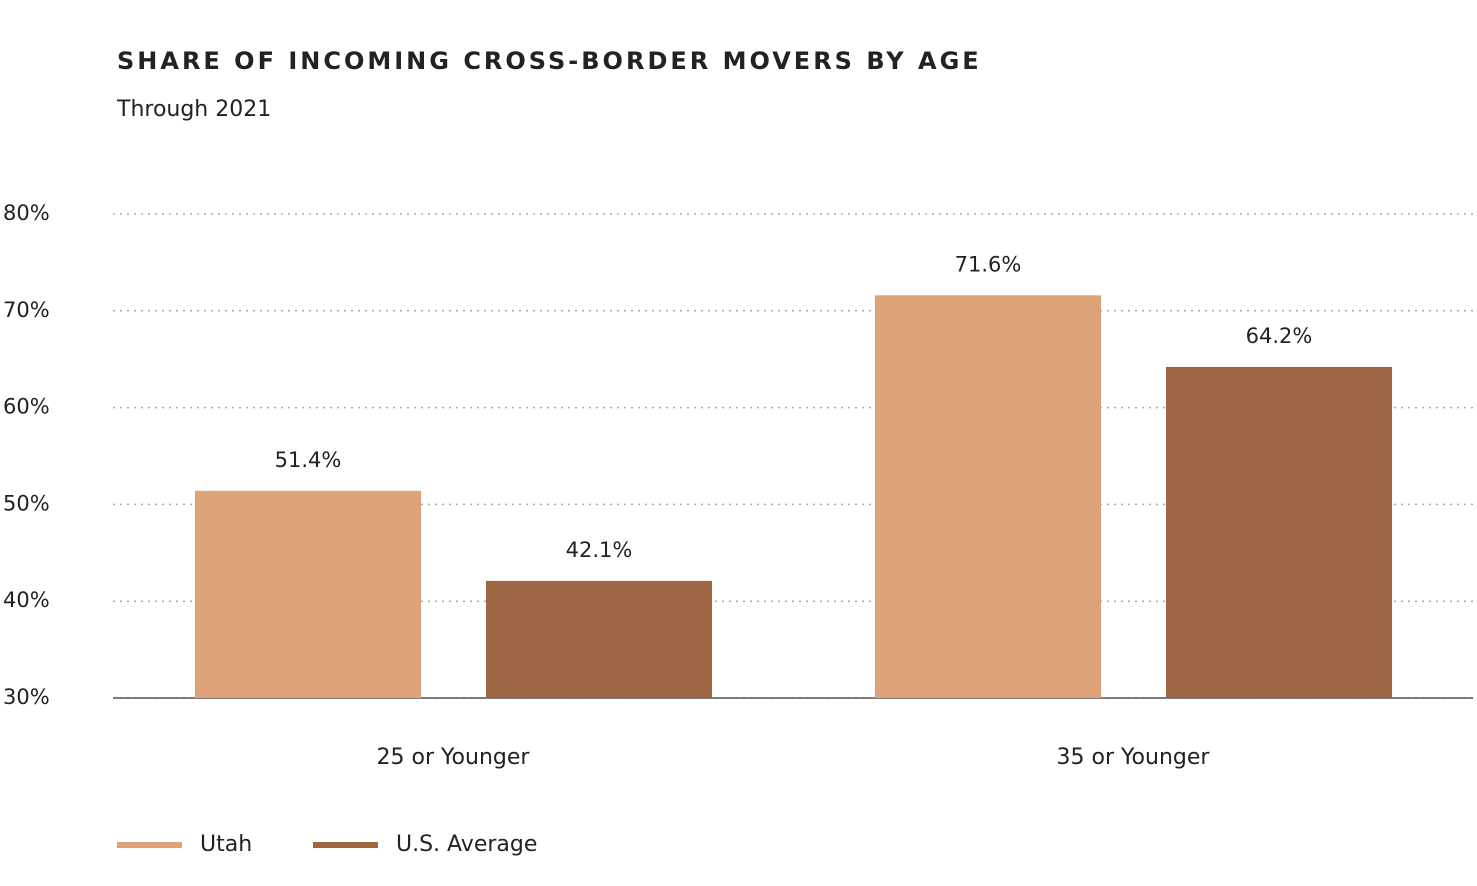  Describe the element at coordinates (454, 757) in the screenshot. I see `x-tick-label: 25 or Younger` at that location.